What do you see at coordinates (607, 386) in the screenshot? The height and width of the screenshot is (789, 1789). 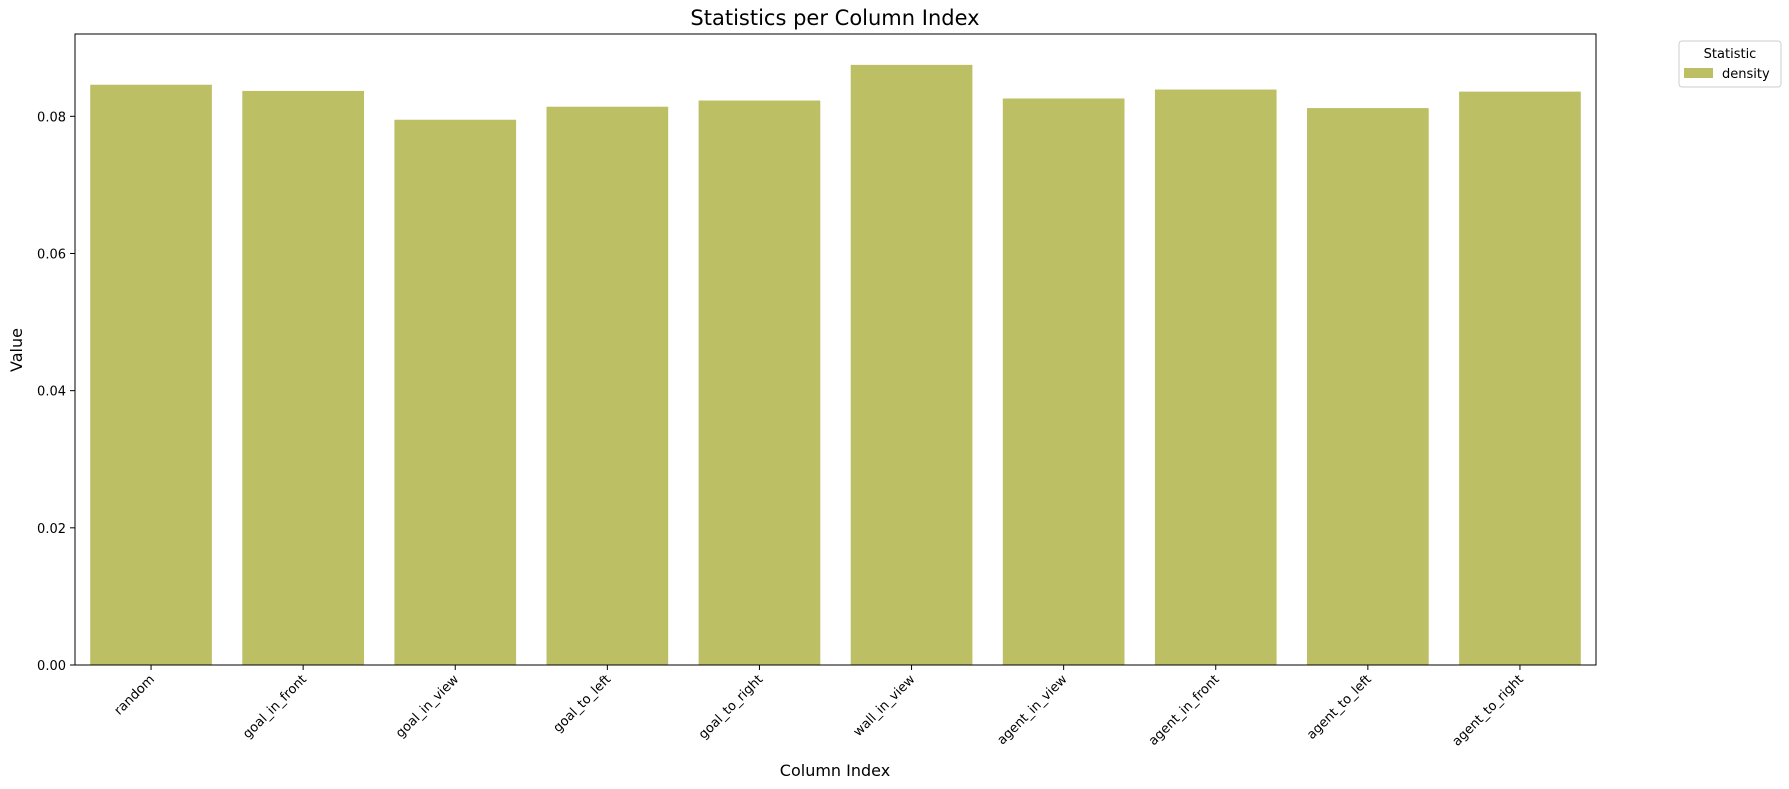 I see `bar-goal_to_left` at bounding box center [607, 386].